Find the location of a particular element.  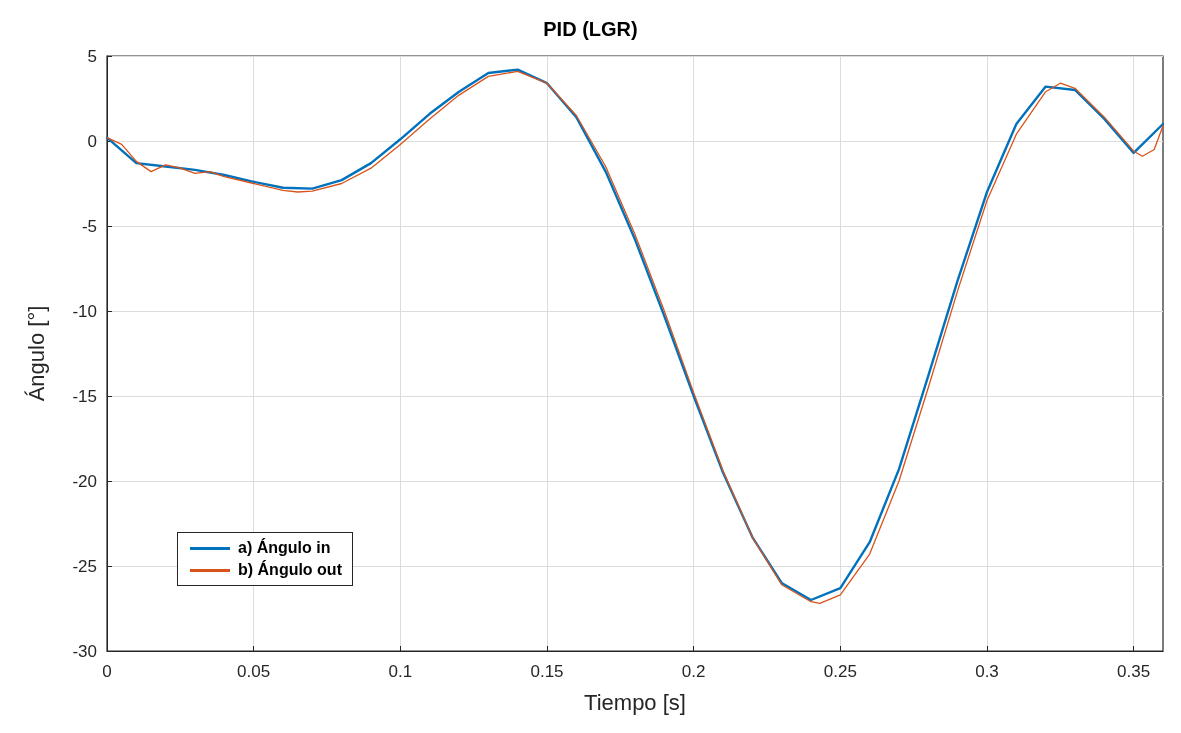

x-tick-label: 0.2 is located at coordinates (693, 671).